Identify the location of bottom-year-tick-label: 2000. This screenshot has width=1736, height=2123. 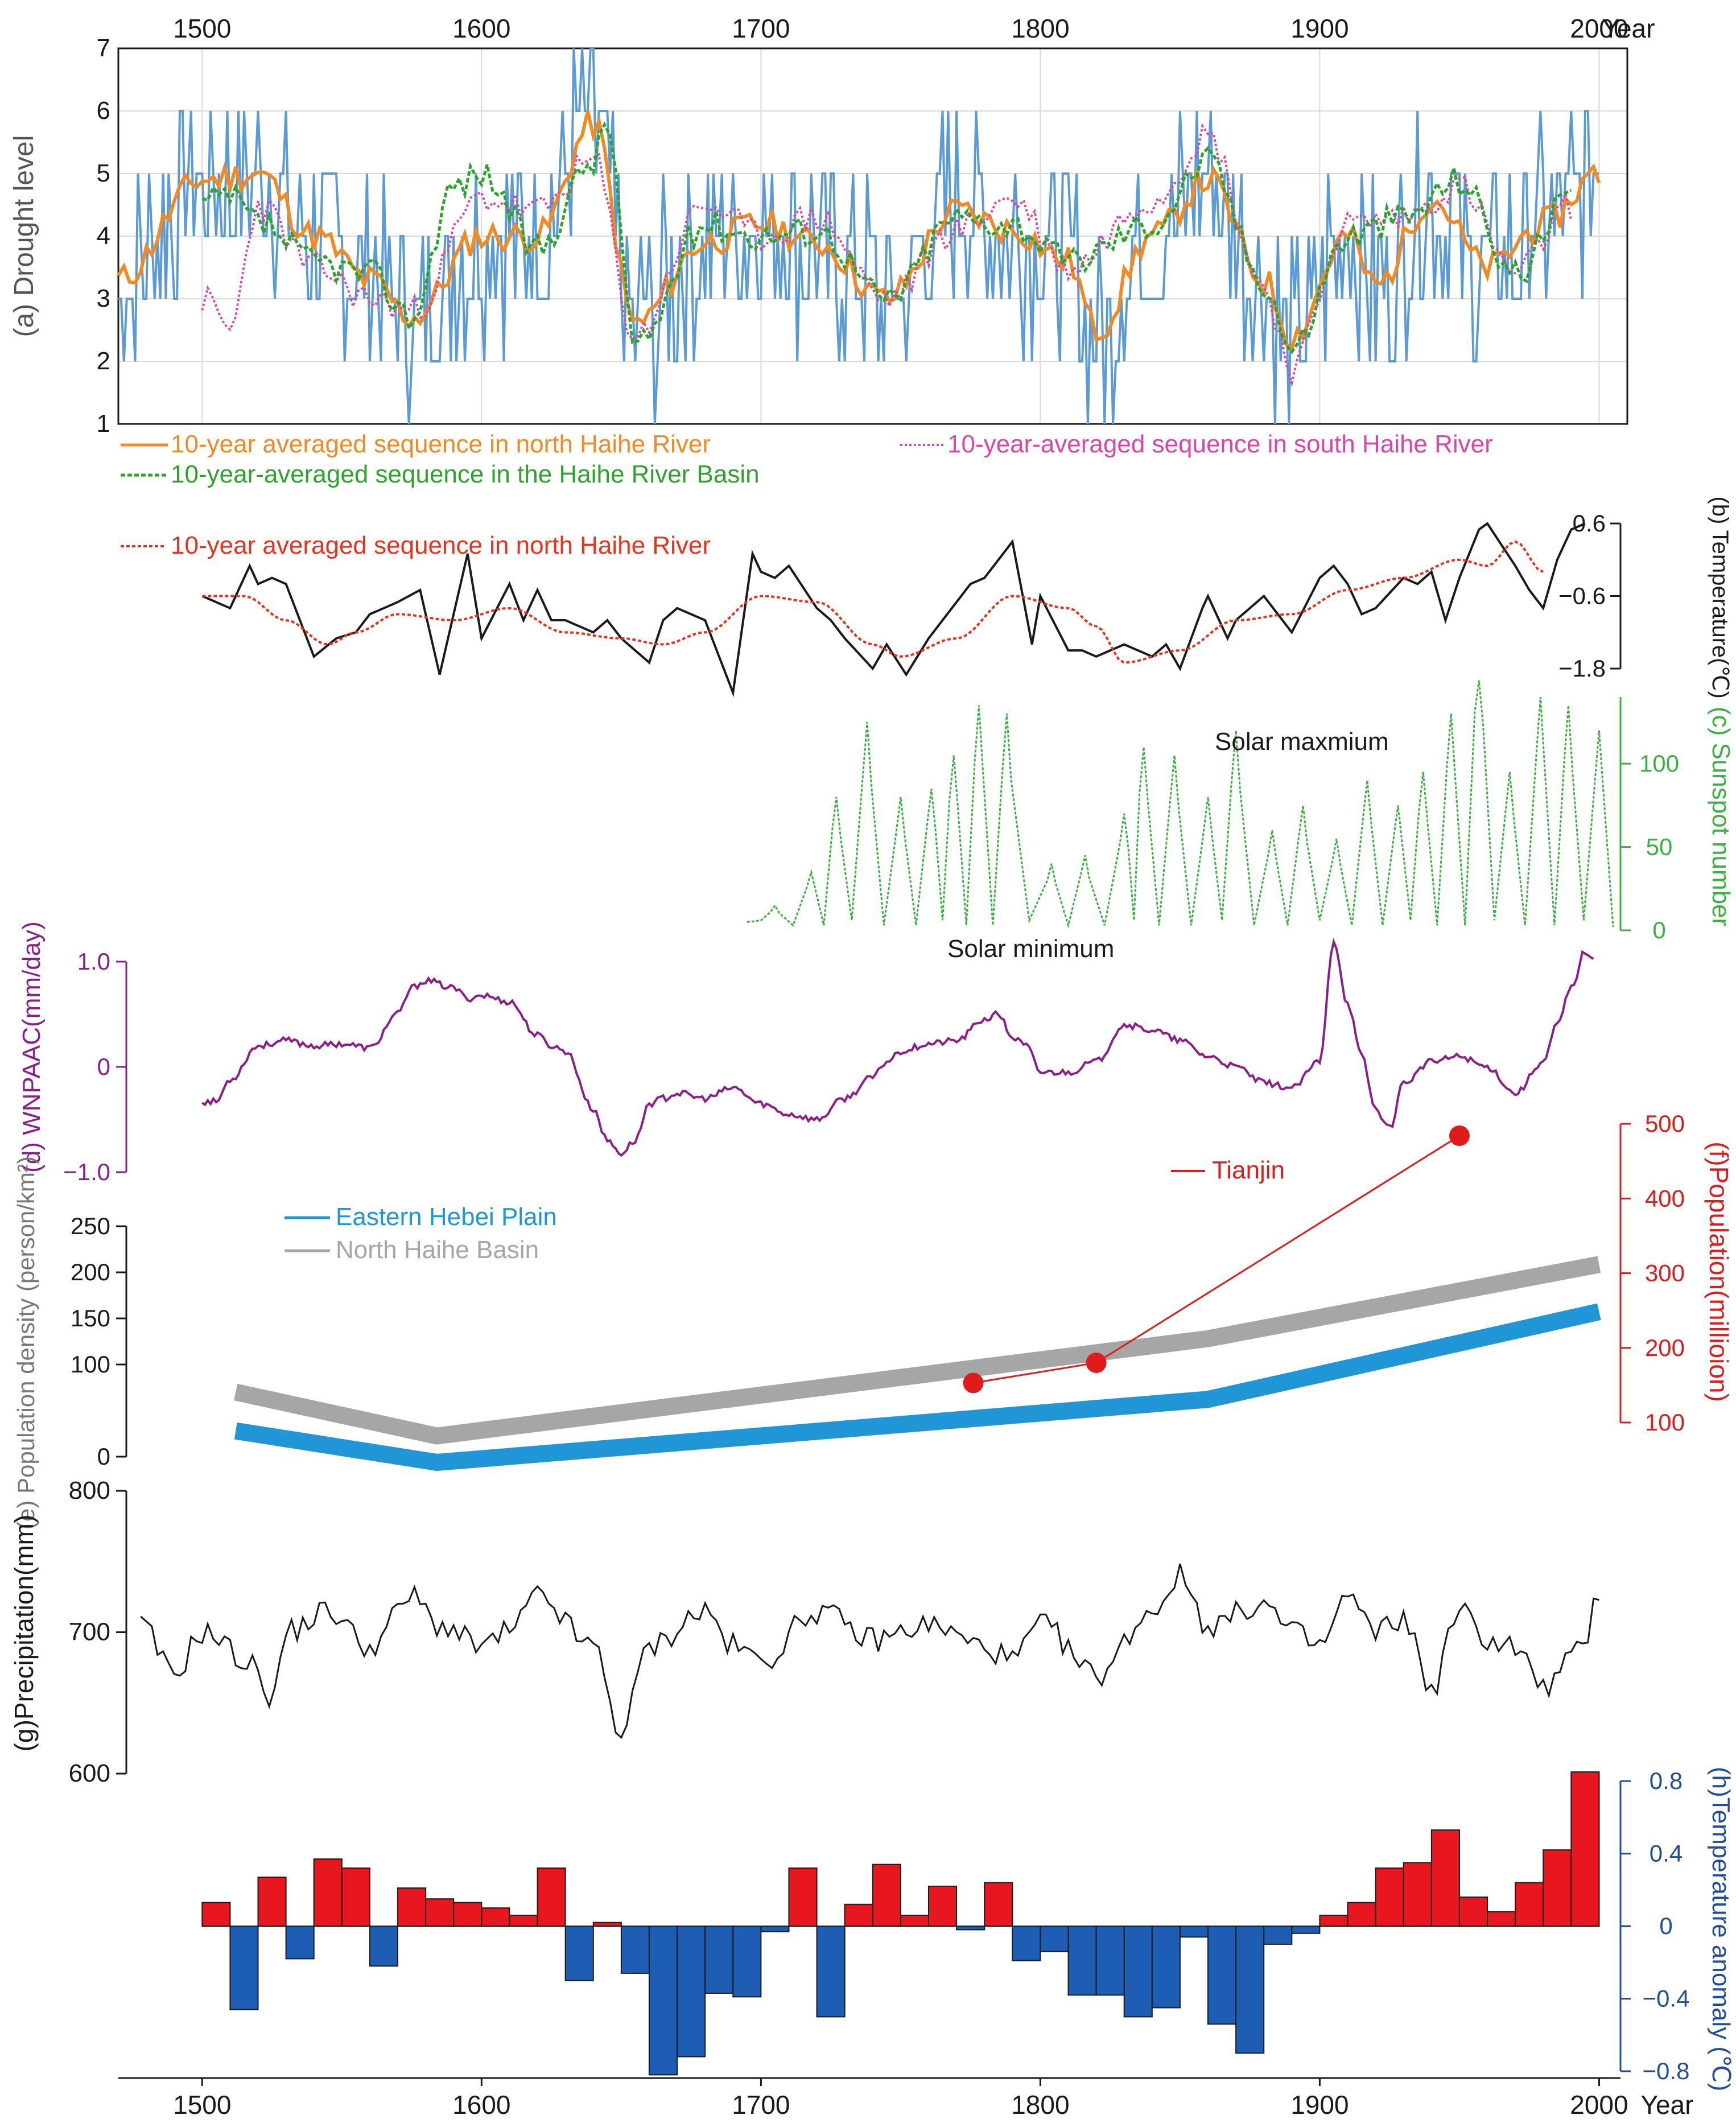
(1599, 2105).